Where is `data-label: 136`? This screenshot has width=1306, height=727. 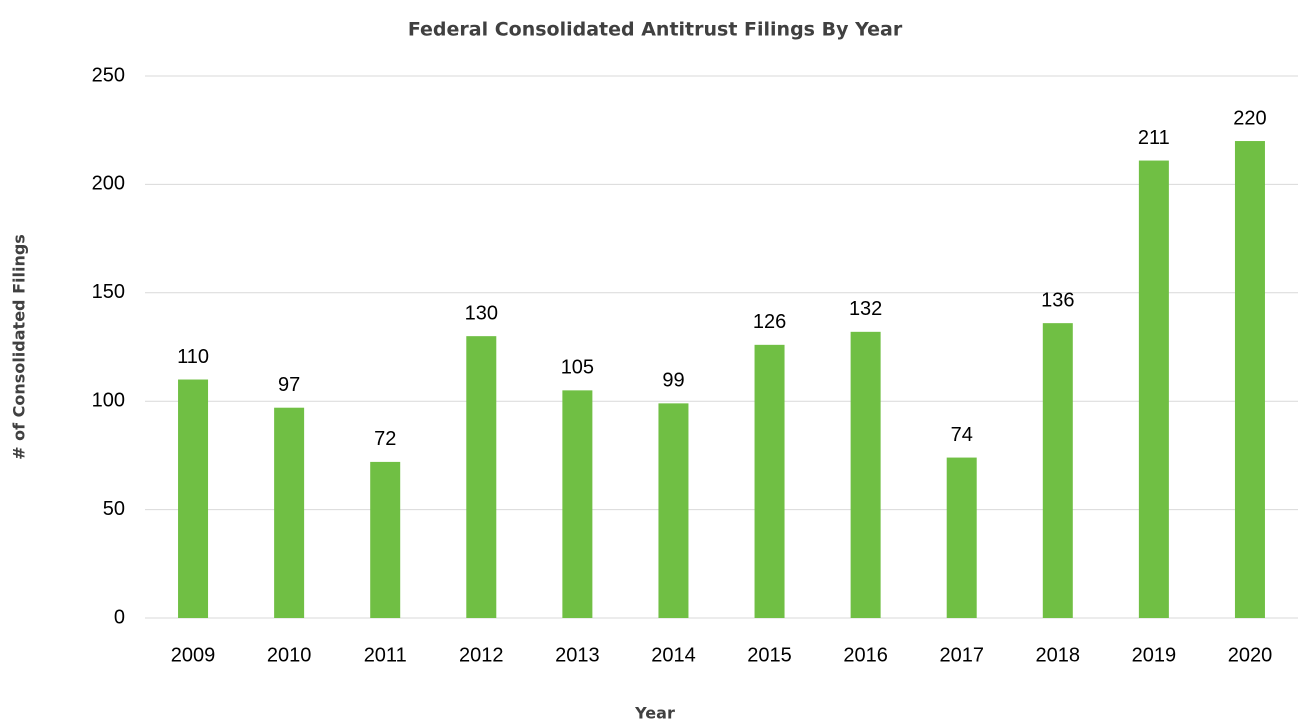
data-label: 136 is located at coordinates (1057, 300).